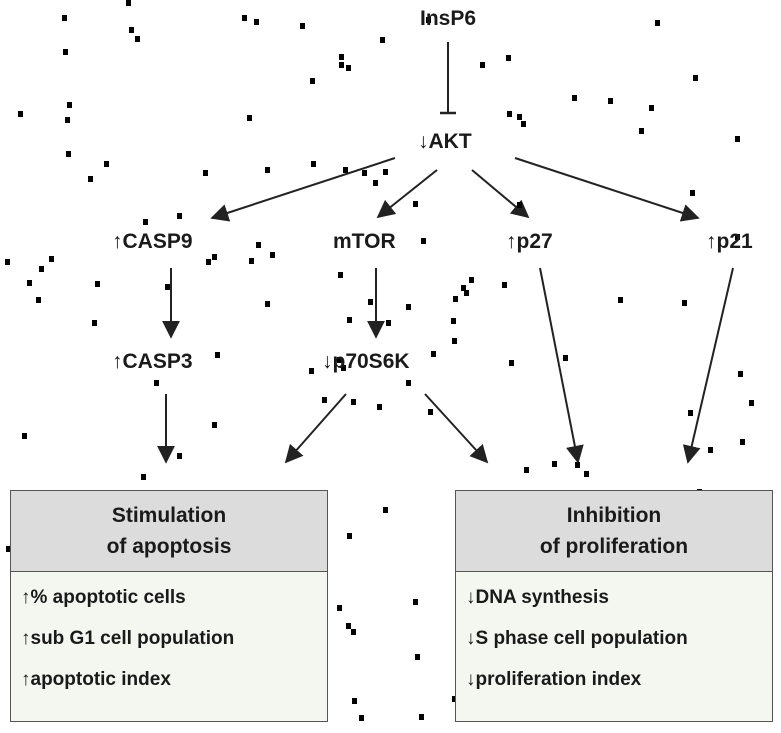  I want to click on edge-akt-p27, so click(500, 194).